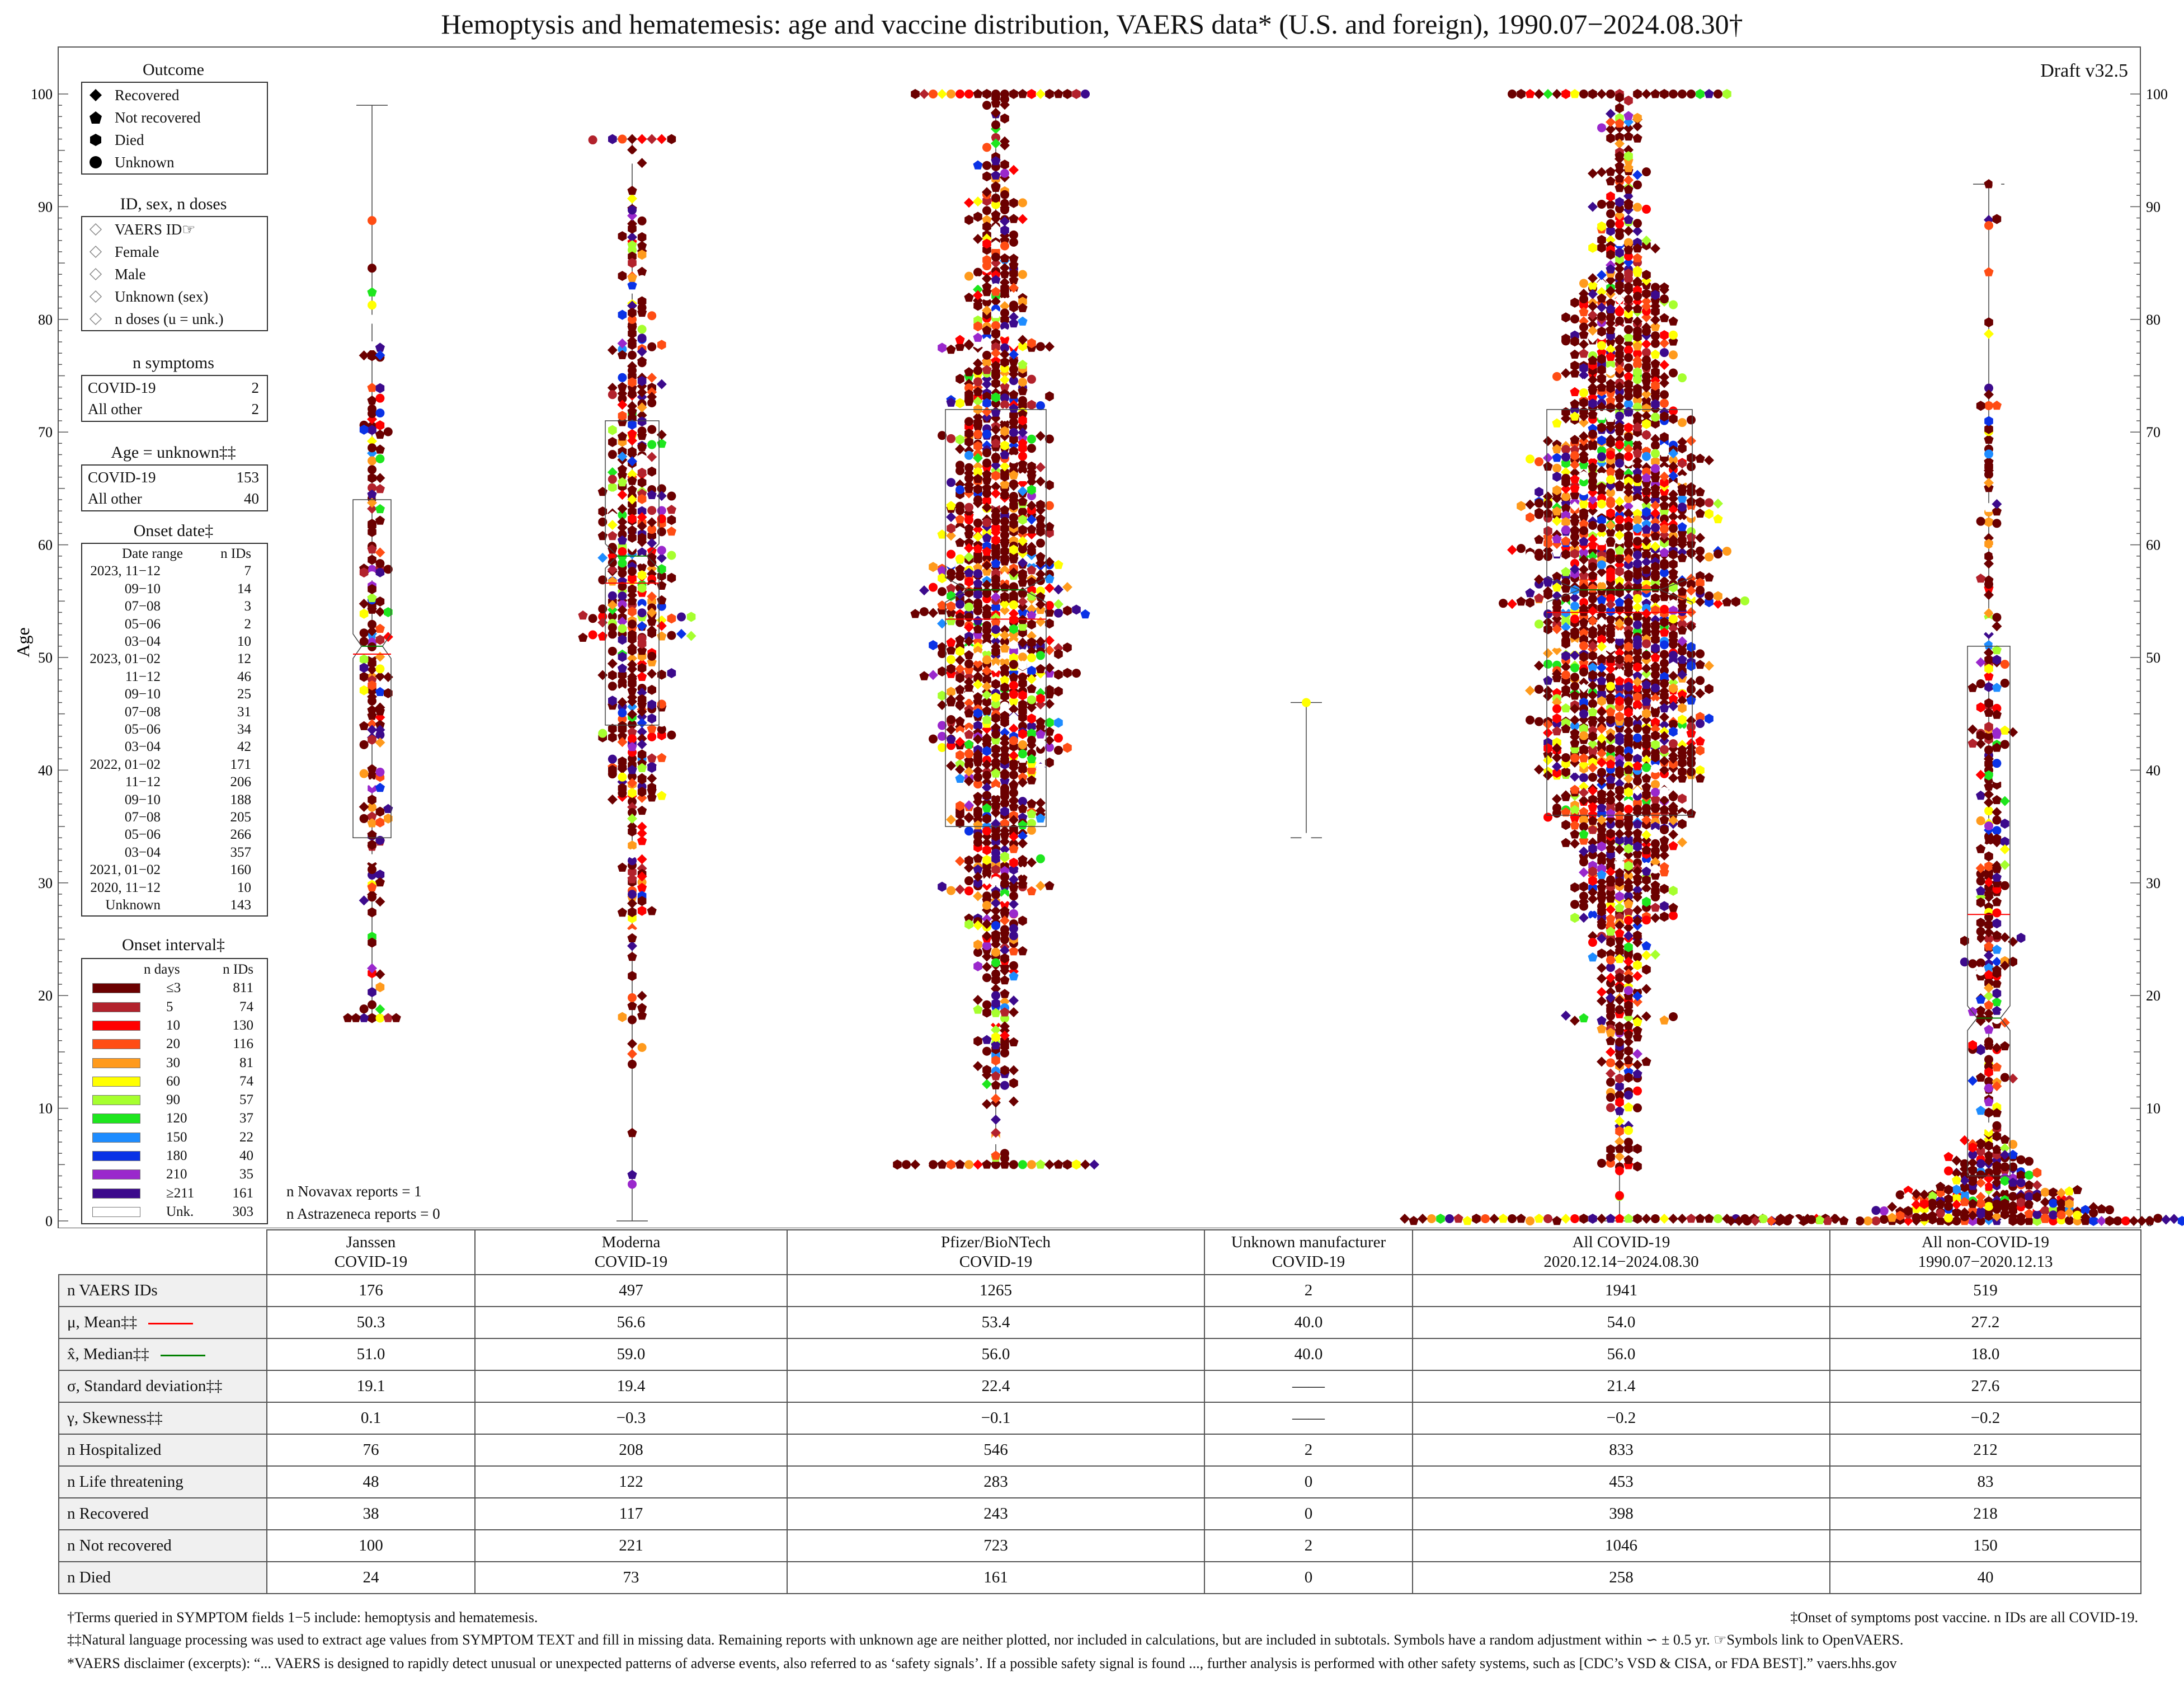 Image resolution: width=2184 pixels, height=1696 pixels. What do you see at coordinates (996, 1450) in the screenshot?
I see `table-cell: 546` at bounding box center [996, 1450].